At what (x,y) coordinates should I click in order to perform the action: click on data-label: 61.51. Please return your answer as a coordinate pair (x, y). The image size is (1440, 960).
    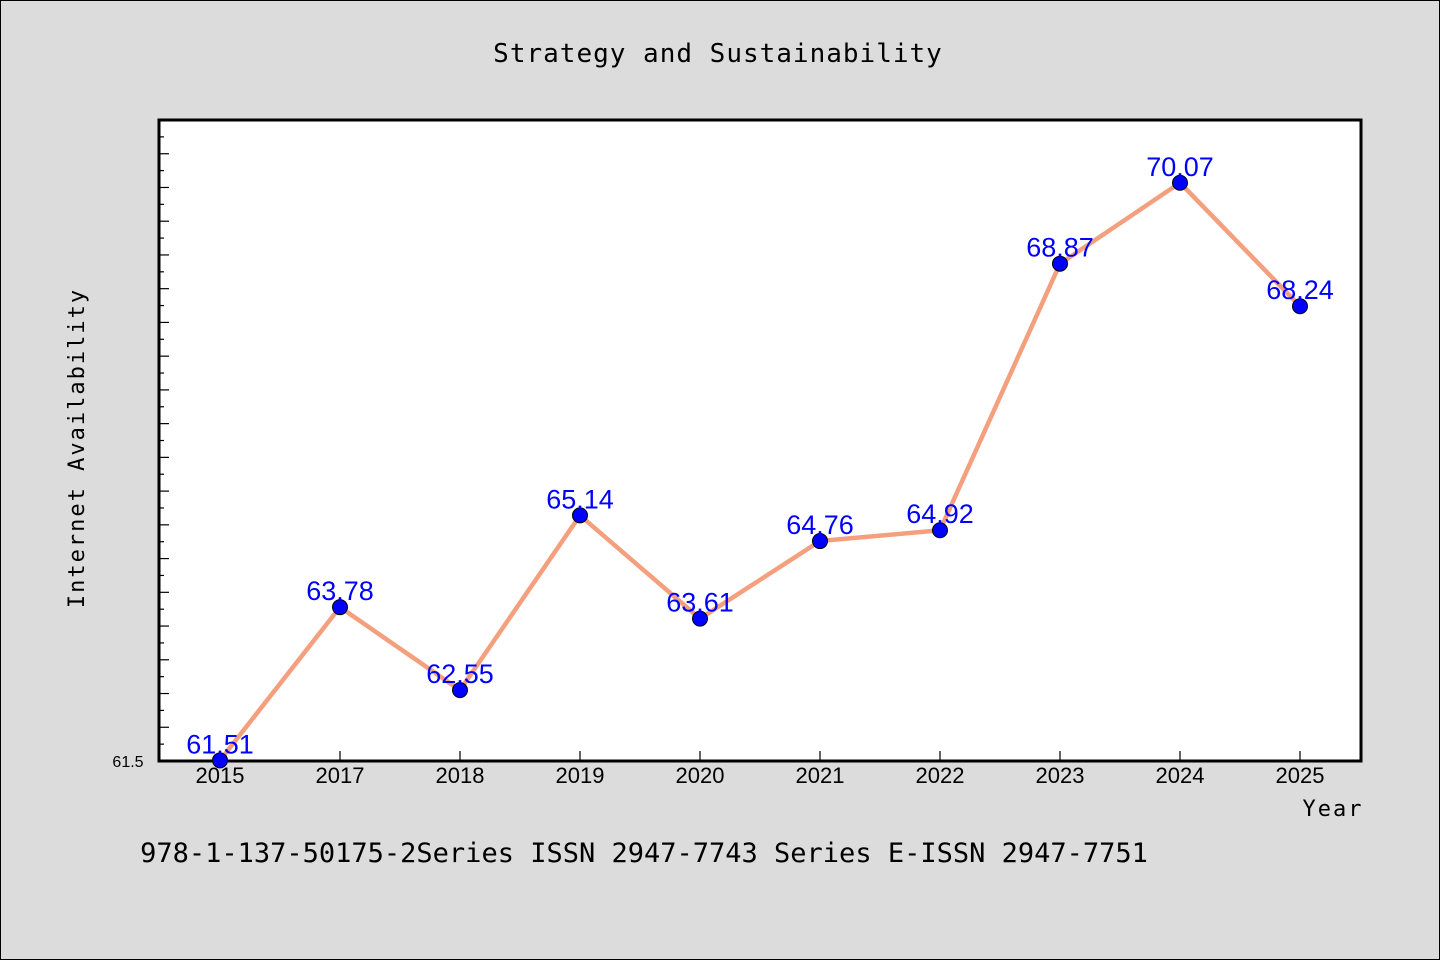
    Looking at the image, I should click on (220, 744).